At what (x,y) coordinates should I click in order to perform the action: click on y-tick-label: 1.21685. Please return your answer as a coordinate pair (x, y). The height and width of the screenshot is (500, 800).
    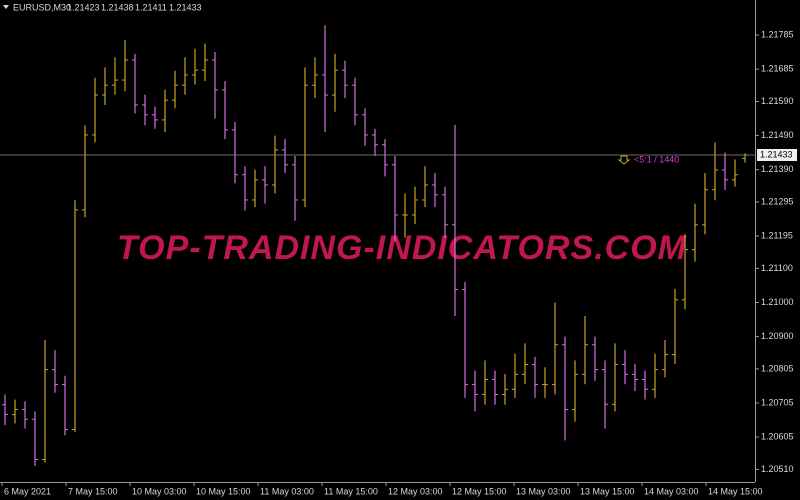
    Looking at the image, I should click on (777, 69).